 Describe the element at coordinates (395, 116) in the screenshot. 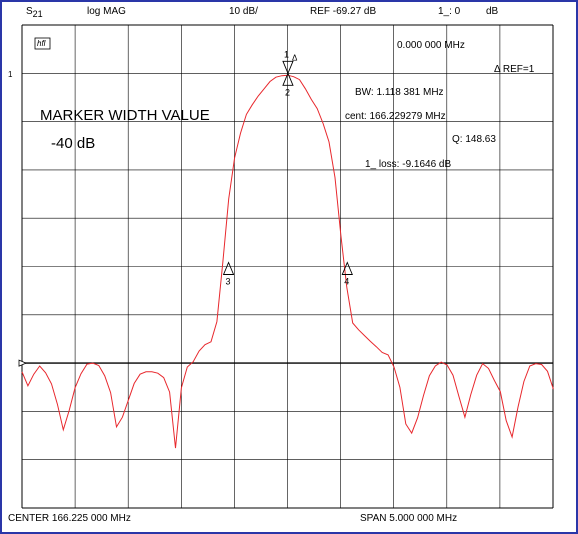

I see `center-readout: cent: 166.229279 MHz` at that location.